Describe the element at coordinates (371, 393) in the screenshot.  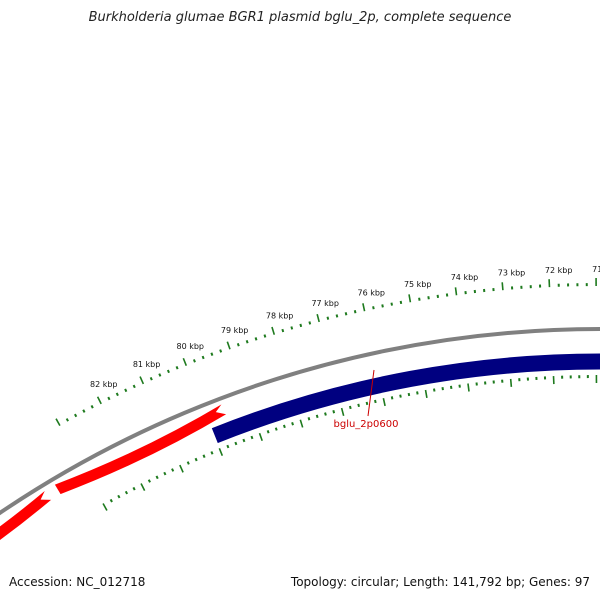
I see `gene-label-leader` at that location.